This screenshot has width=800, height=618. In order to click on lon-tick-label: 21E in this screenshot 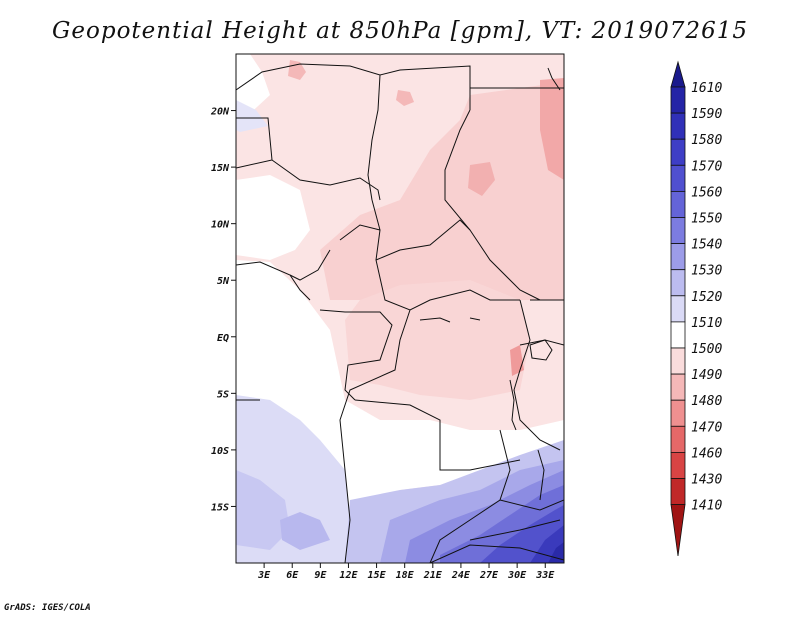, I will do `click(433, 575)`.